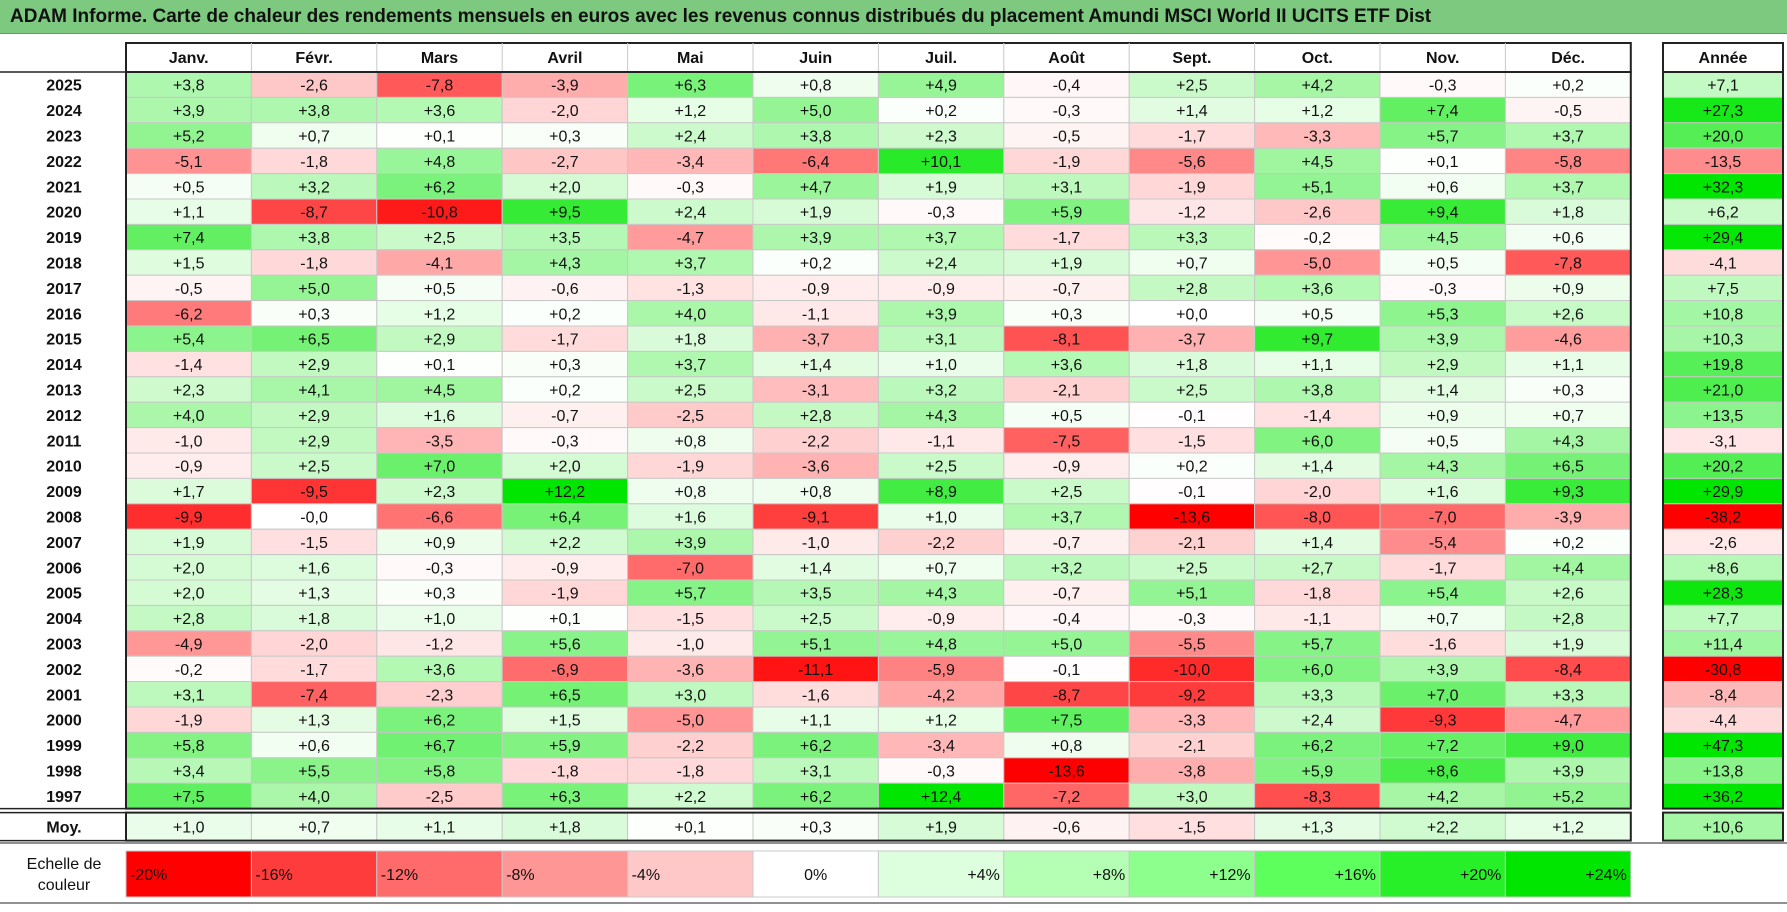 The width and height of the screenshot is (1787, 912). I want to click on cell-value: -10,8, so click(439, 213).